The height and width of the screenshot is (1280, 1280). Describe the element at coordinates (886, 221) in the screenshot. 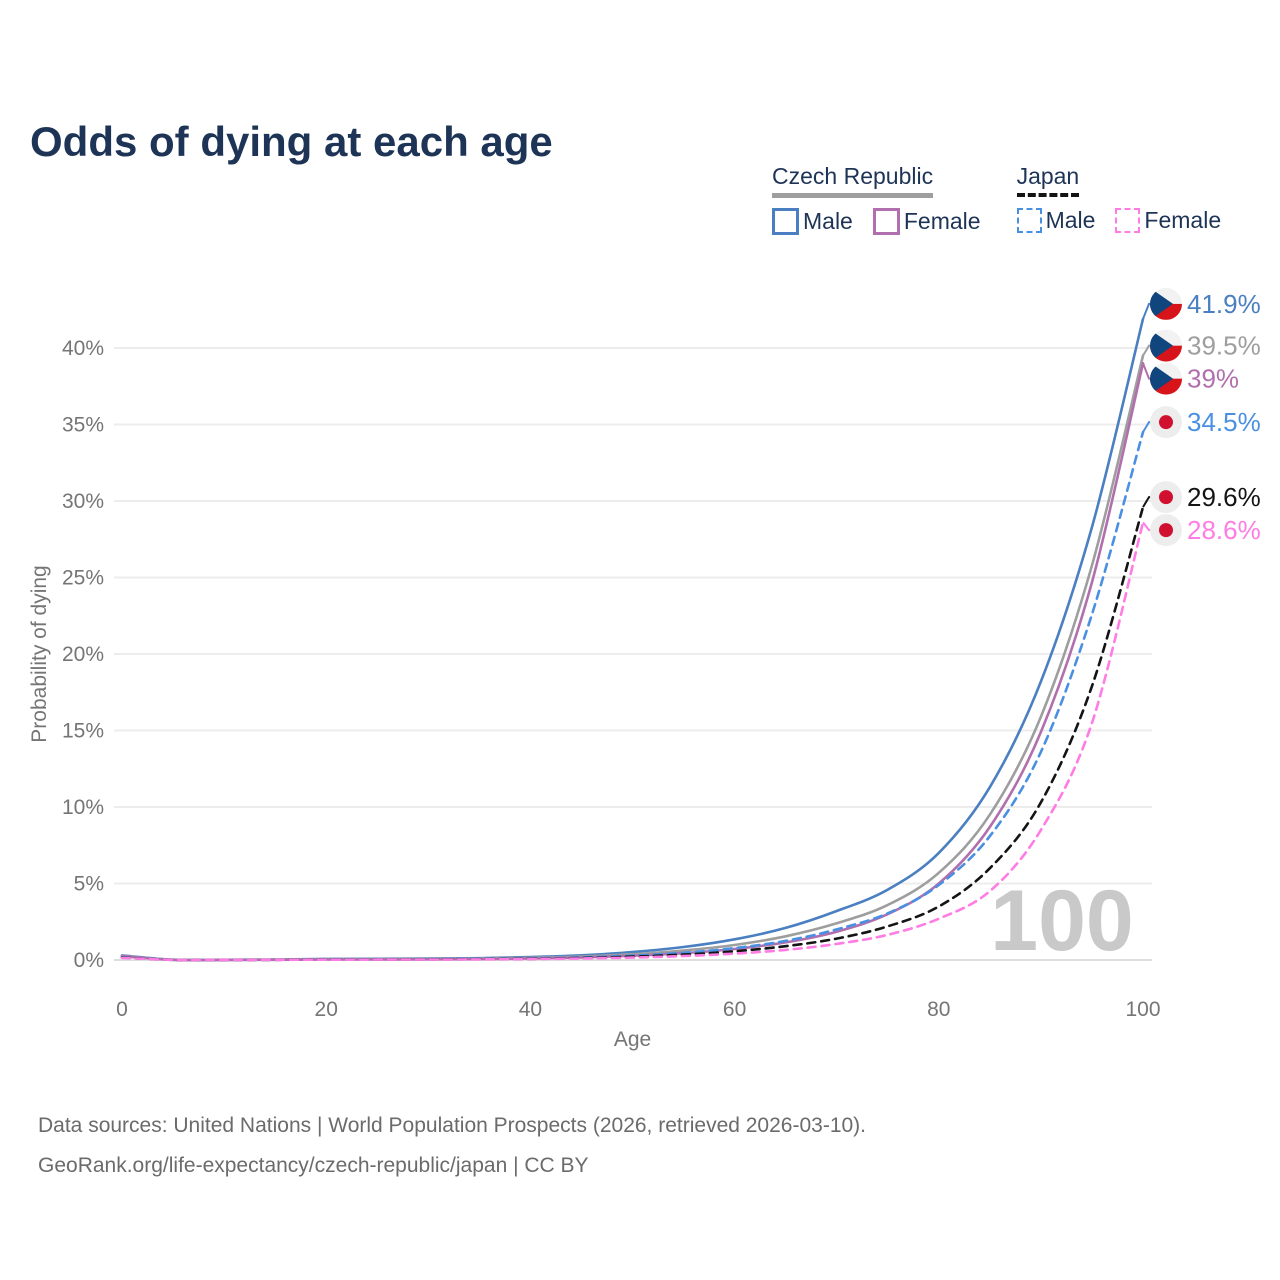

I see `czech-female-swatch-icon` at that location.